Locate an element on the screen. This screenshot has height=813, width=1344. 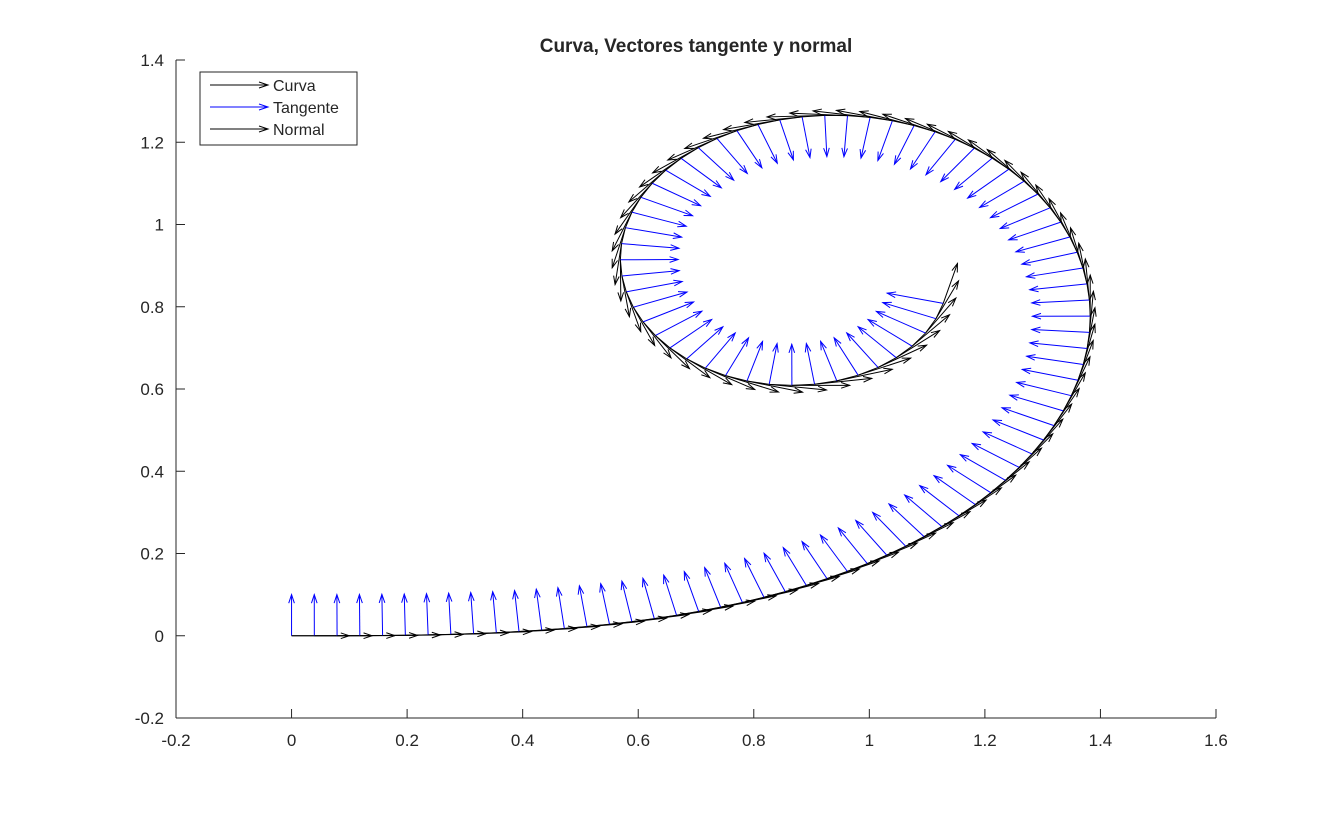
x-tick-label: 0.2 is located at coordinates (407, 740).